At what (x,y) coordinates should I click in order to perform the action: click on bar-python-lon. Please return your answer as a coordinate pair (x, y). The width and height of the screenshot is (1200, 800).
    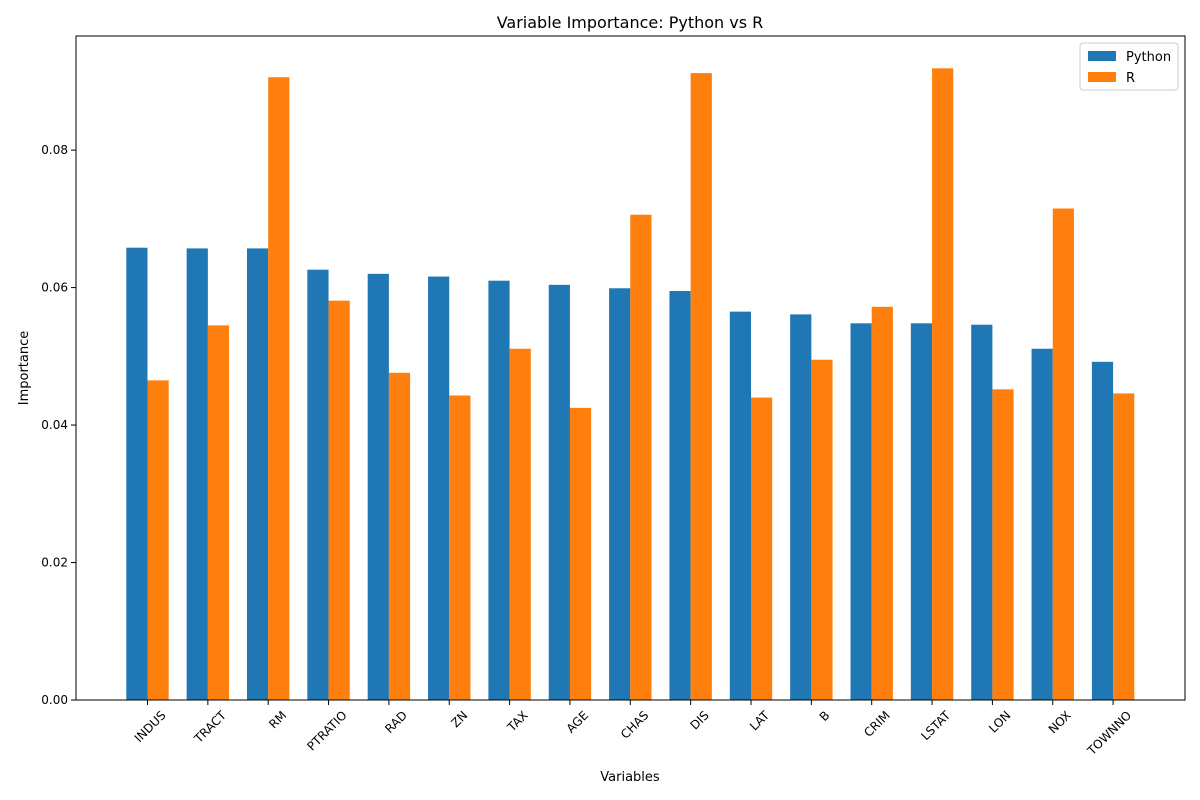
    Looking at the image, I should click on (982, 512).